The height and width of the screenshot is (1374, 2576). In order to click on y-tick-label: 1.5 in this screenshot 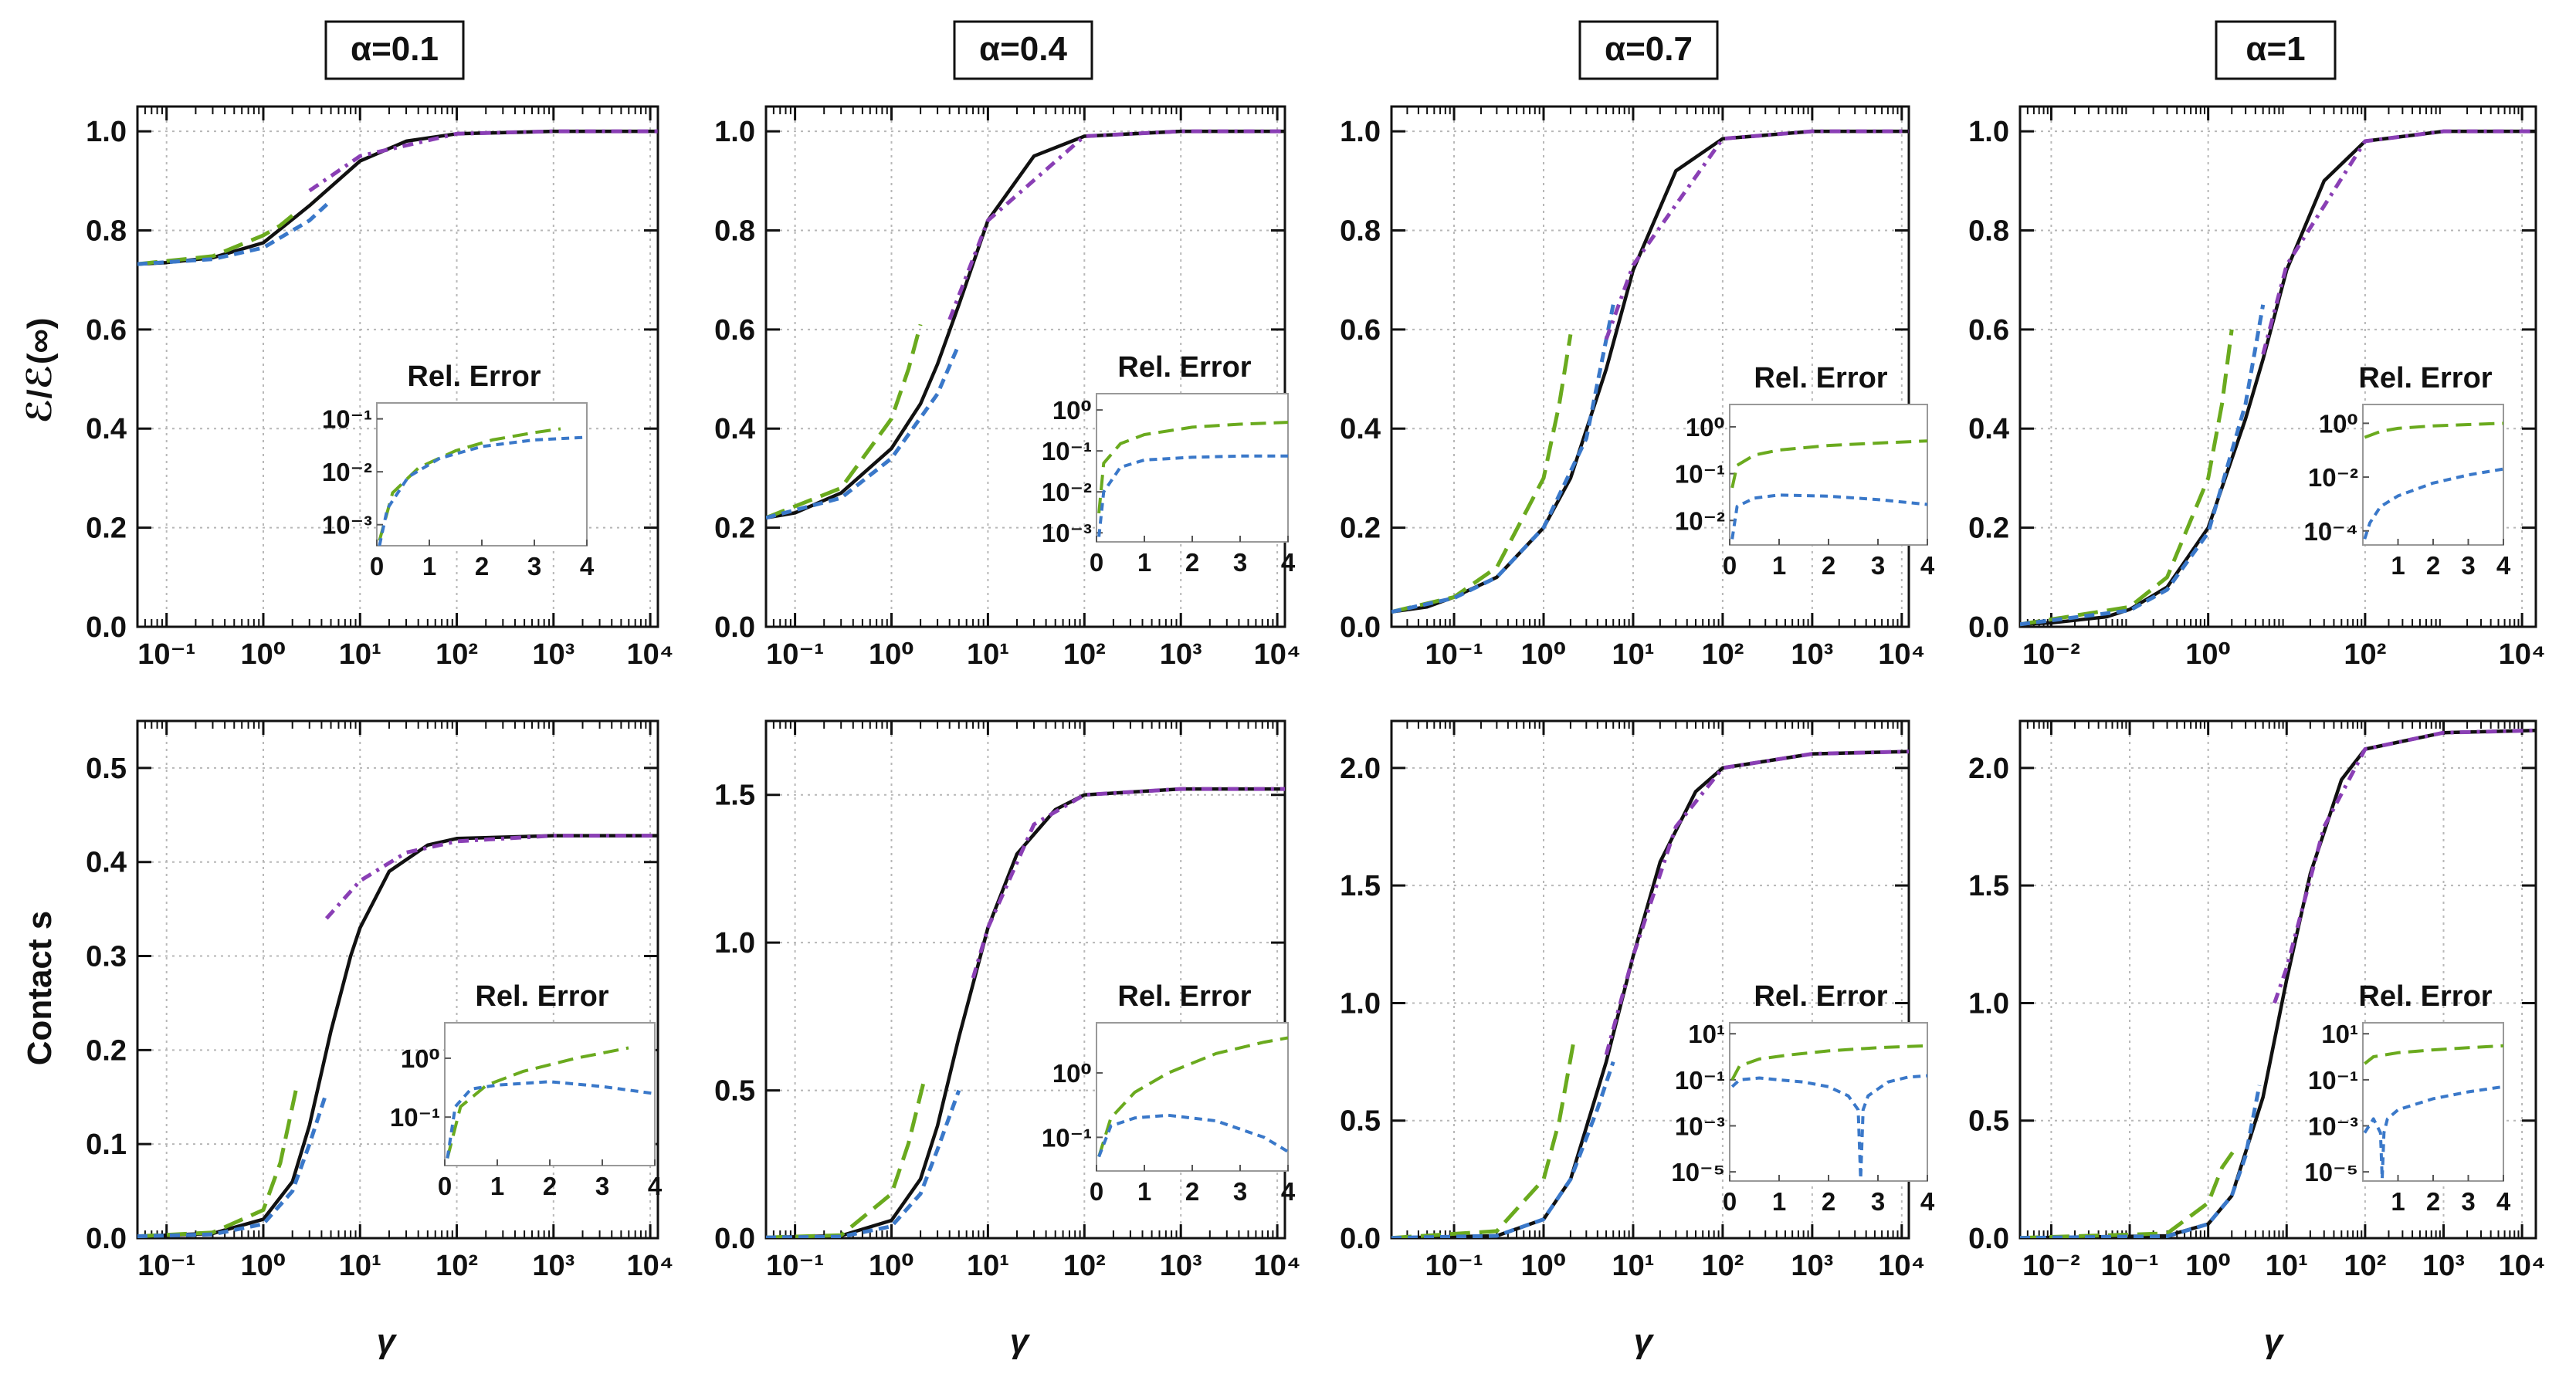, I will do `click(1988, 886)`.